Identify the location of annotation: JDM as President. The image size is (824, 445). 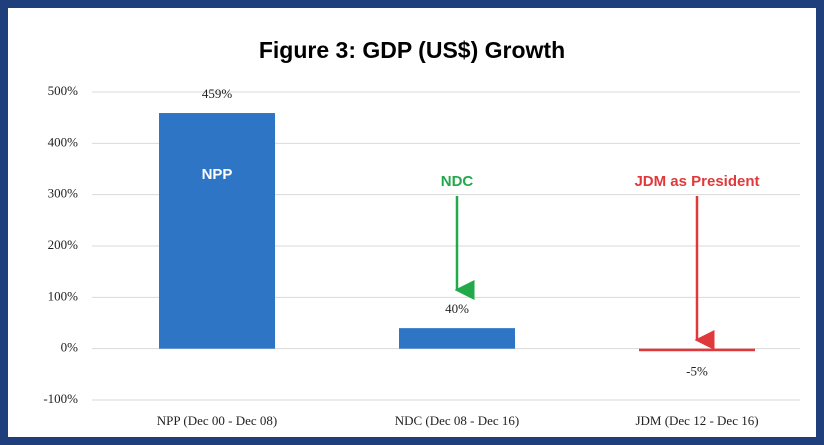
(696, 181).